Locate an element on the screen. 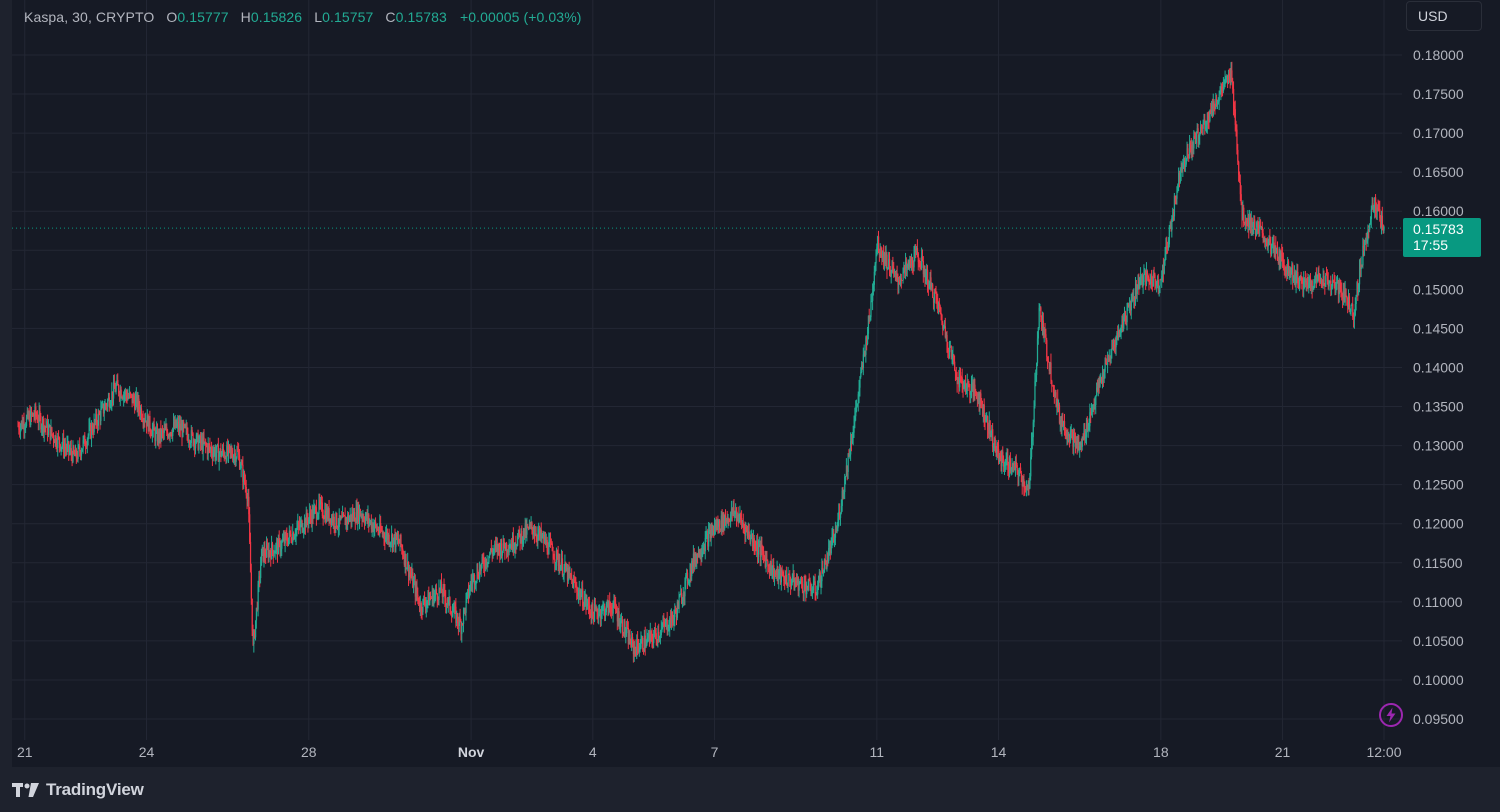 The width and height of the screenshot is (1500, 812). tradingview-brand: TradingView is located at coordinates (78, 790).